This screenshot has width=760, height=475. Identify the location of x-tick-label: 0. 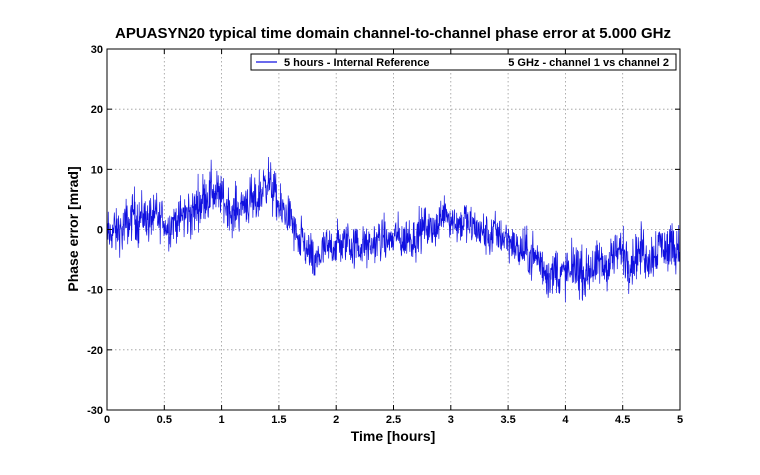
(107, 420).